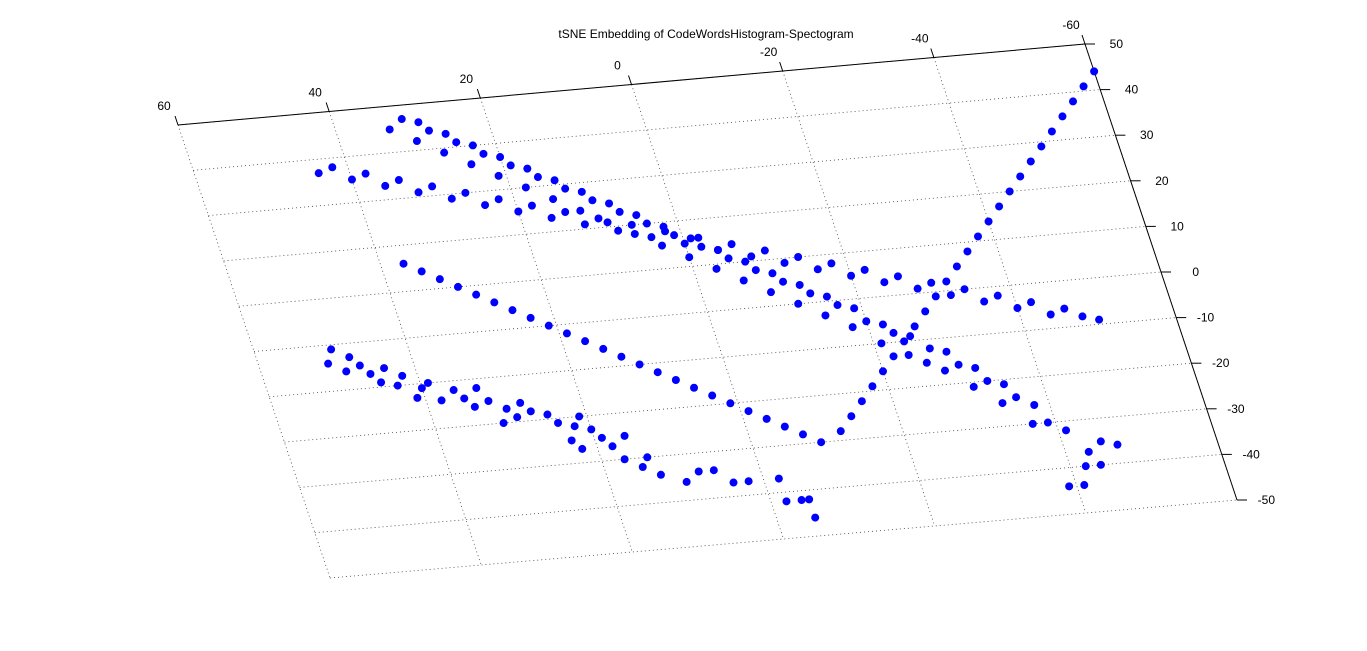 The width and height of the screenshot is (1367, 651). Describe the element at coordinates (164, 106) in the screenshot. I see `x-tick-label: 60` at that location.